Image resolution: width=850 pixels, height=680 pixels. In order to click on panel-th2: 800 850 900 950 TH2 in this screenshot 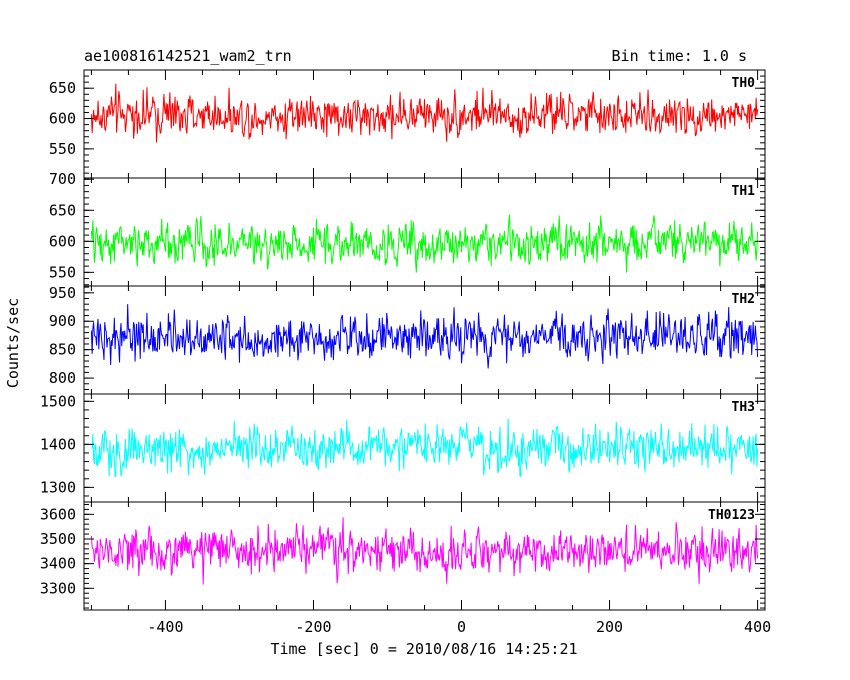, I will do `click(407, 339)`.